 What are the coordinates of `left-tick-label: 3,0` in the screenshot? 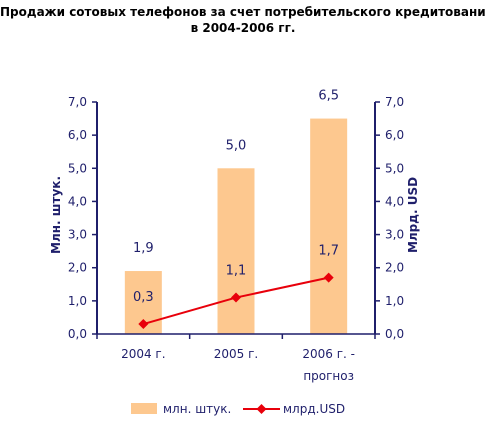 It's located at (77, 235).